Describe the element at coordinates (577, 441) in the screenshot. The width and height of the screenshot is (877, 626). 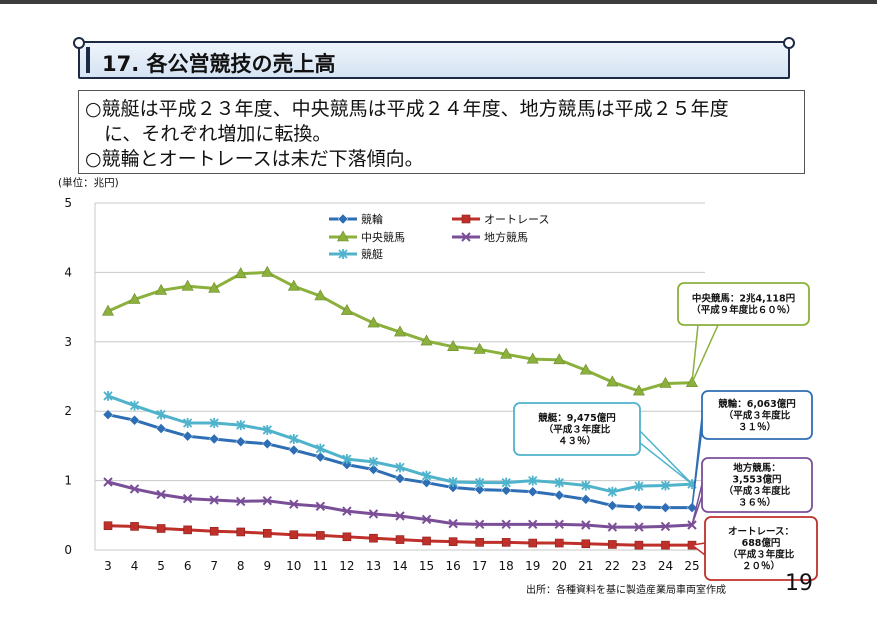
I see `callout-line: ４３％）` at that location.